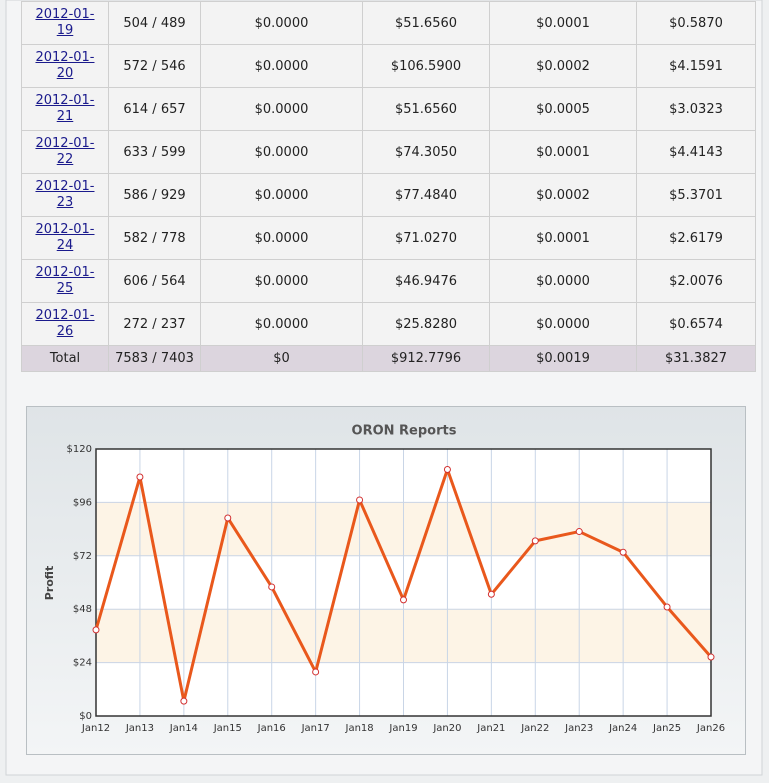 The height and width of the screenshot is (783, 769). Describe the element at coordinates (426, 66) in the screenshot. I see `table-cell: $106.5900` at that location.